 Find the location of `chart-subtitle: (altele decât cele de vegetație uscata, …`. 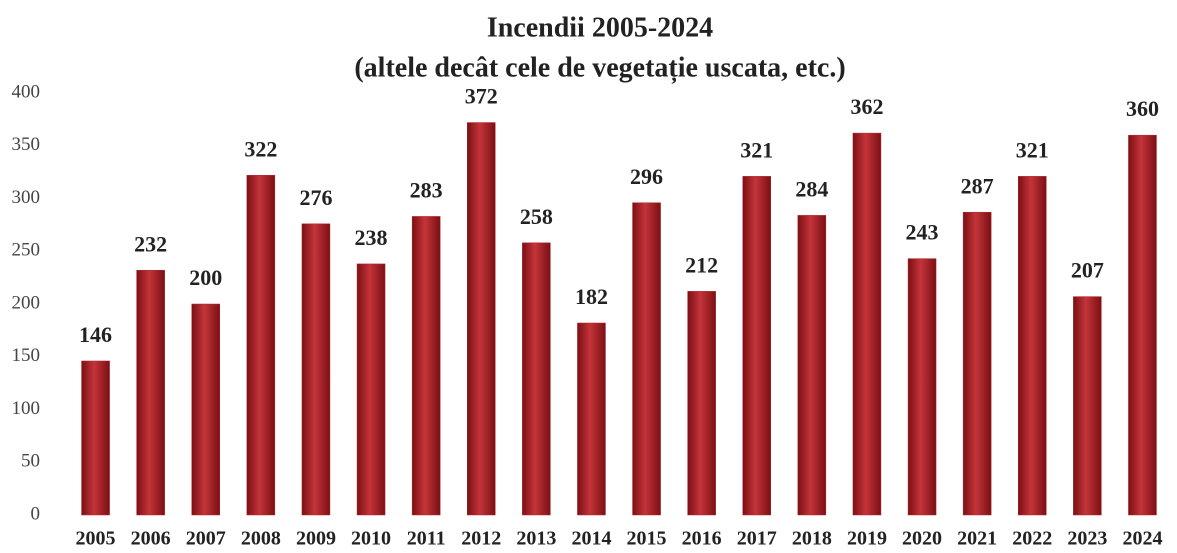

chart-subtitle: (altele decât cele de vegetație uscata, … is located at coordinates (599, 67).